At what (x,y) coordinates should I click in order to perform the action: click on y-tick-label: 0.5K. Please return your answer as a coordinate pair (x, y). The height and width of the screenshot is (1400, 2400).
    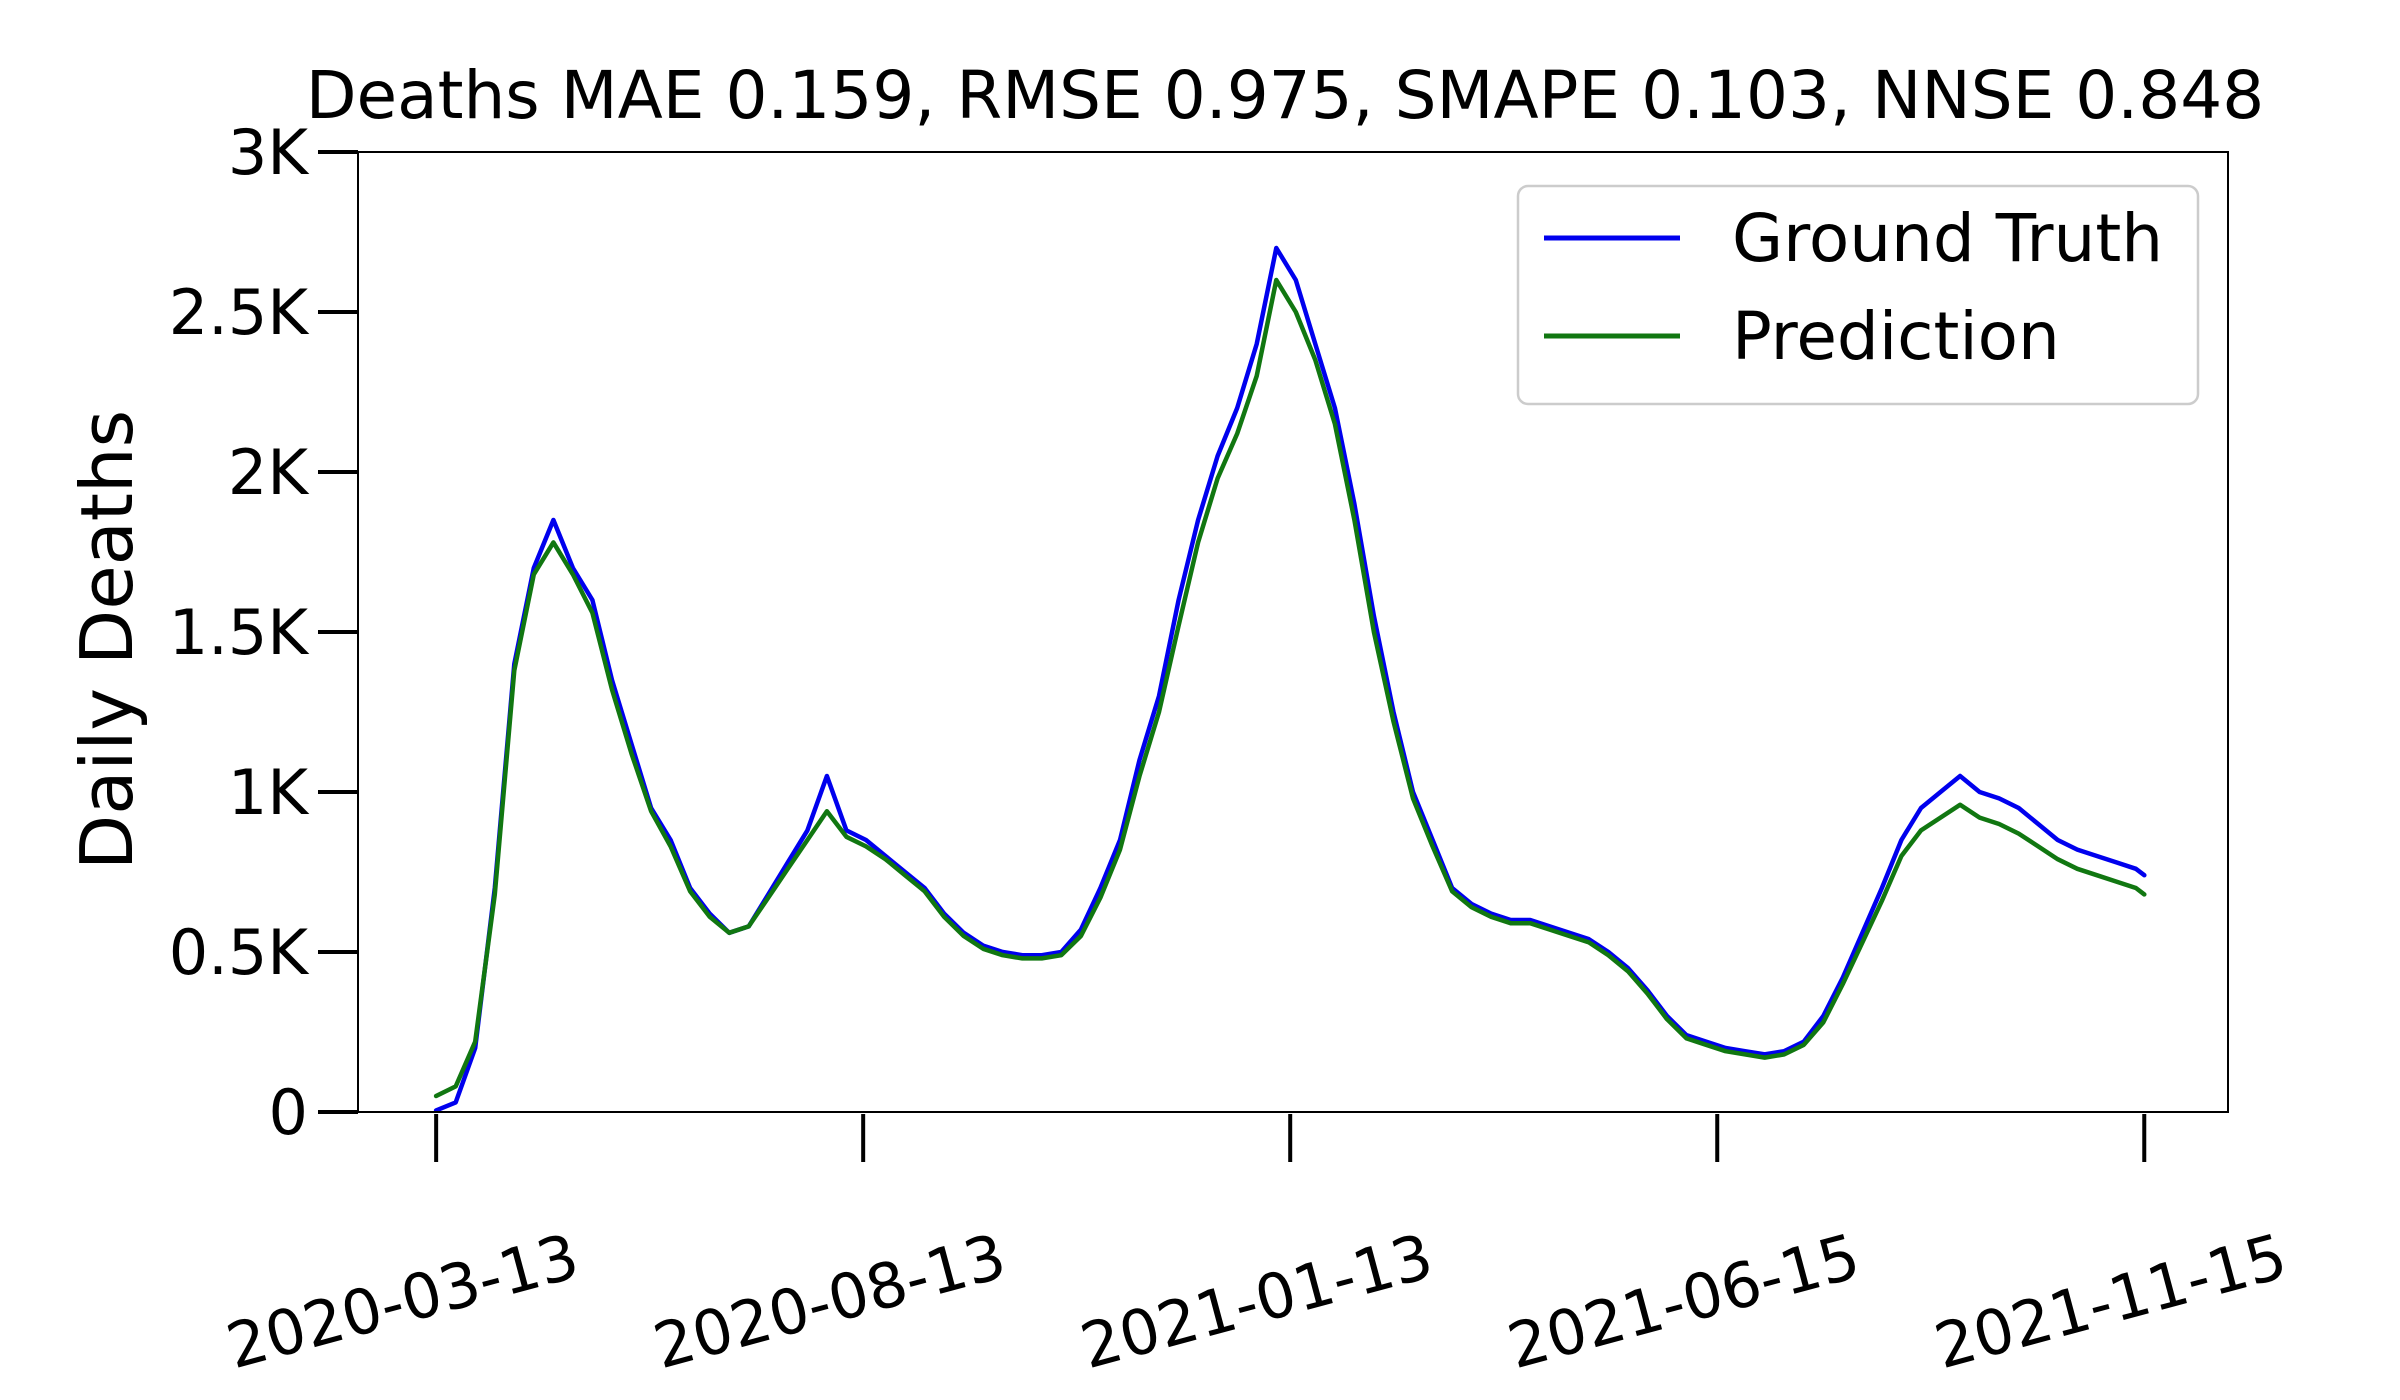
    Looking at the image, I should click on (239, 952).